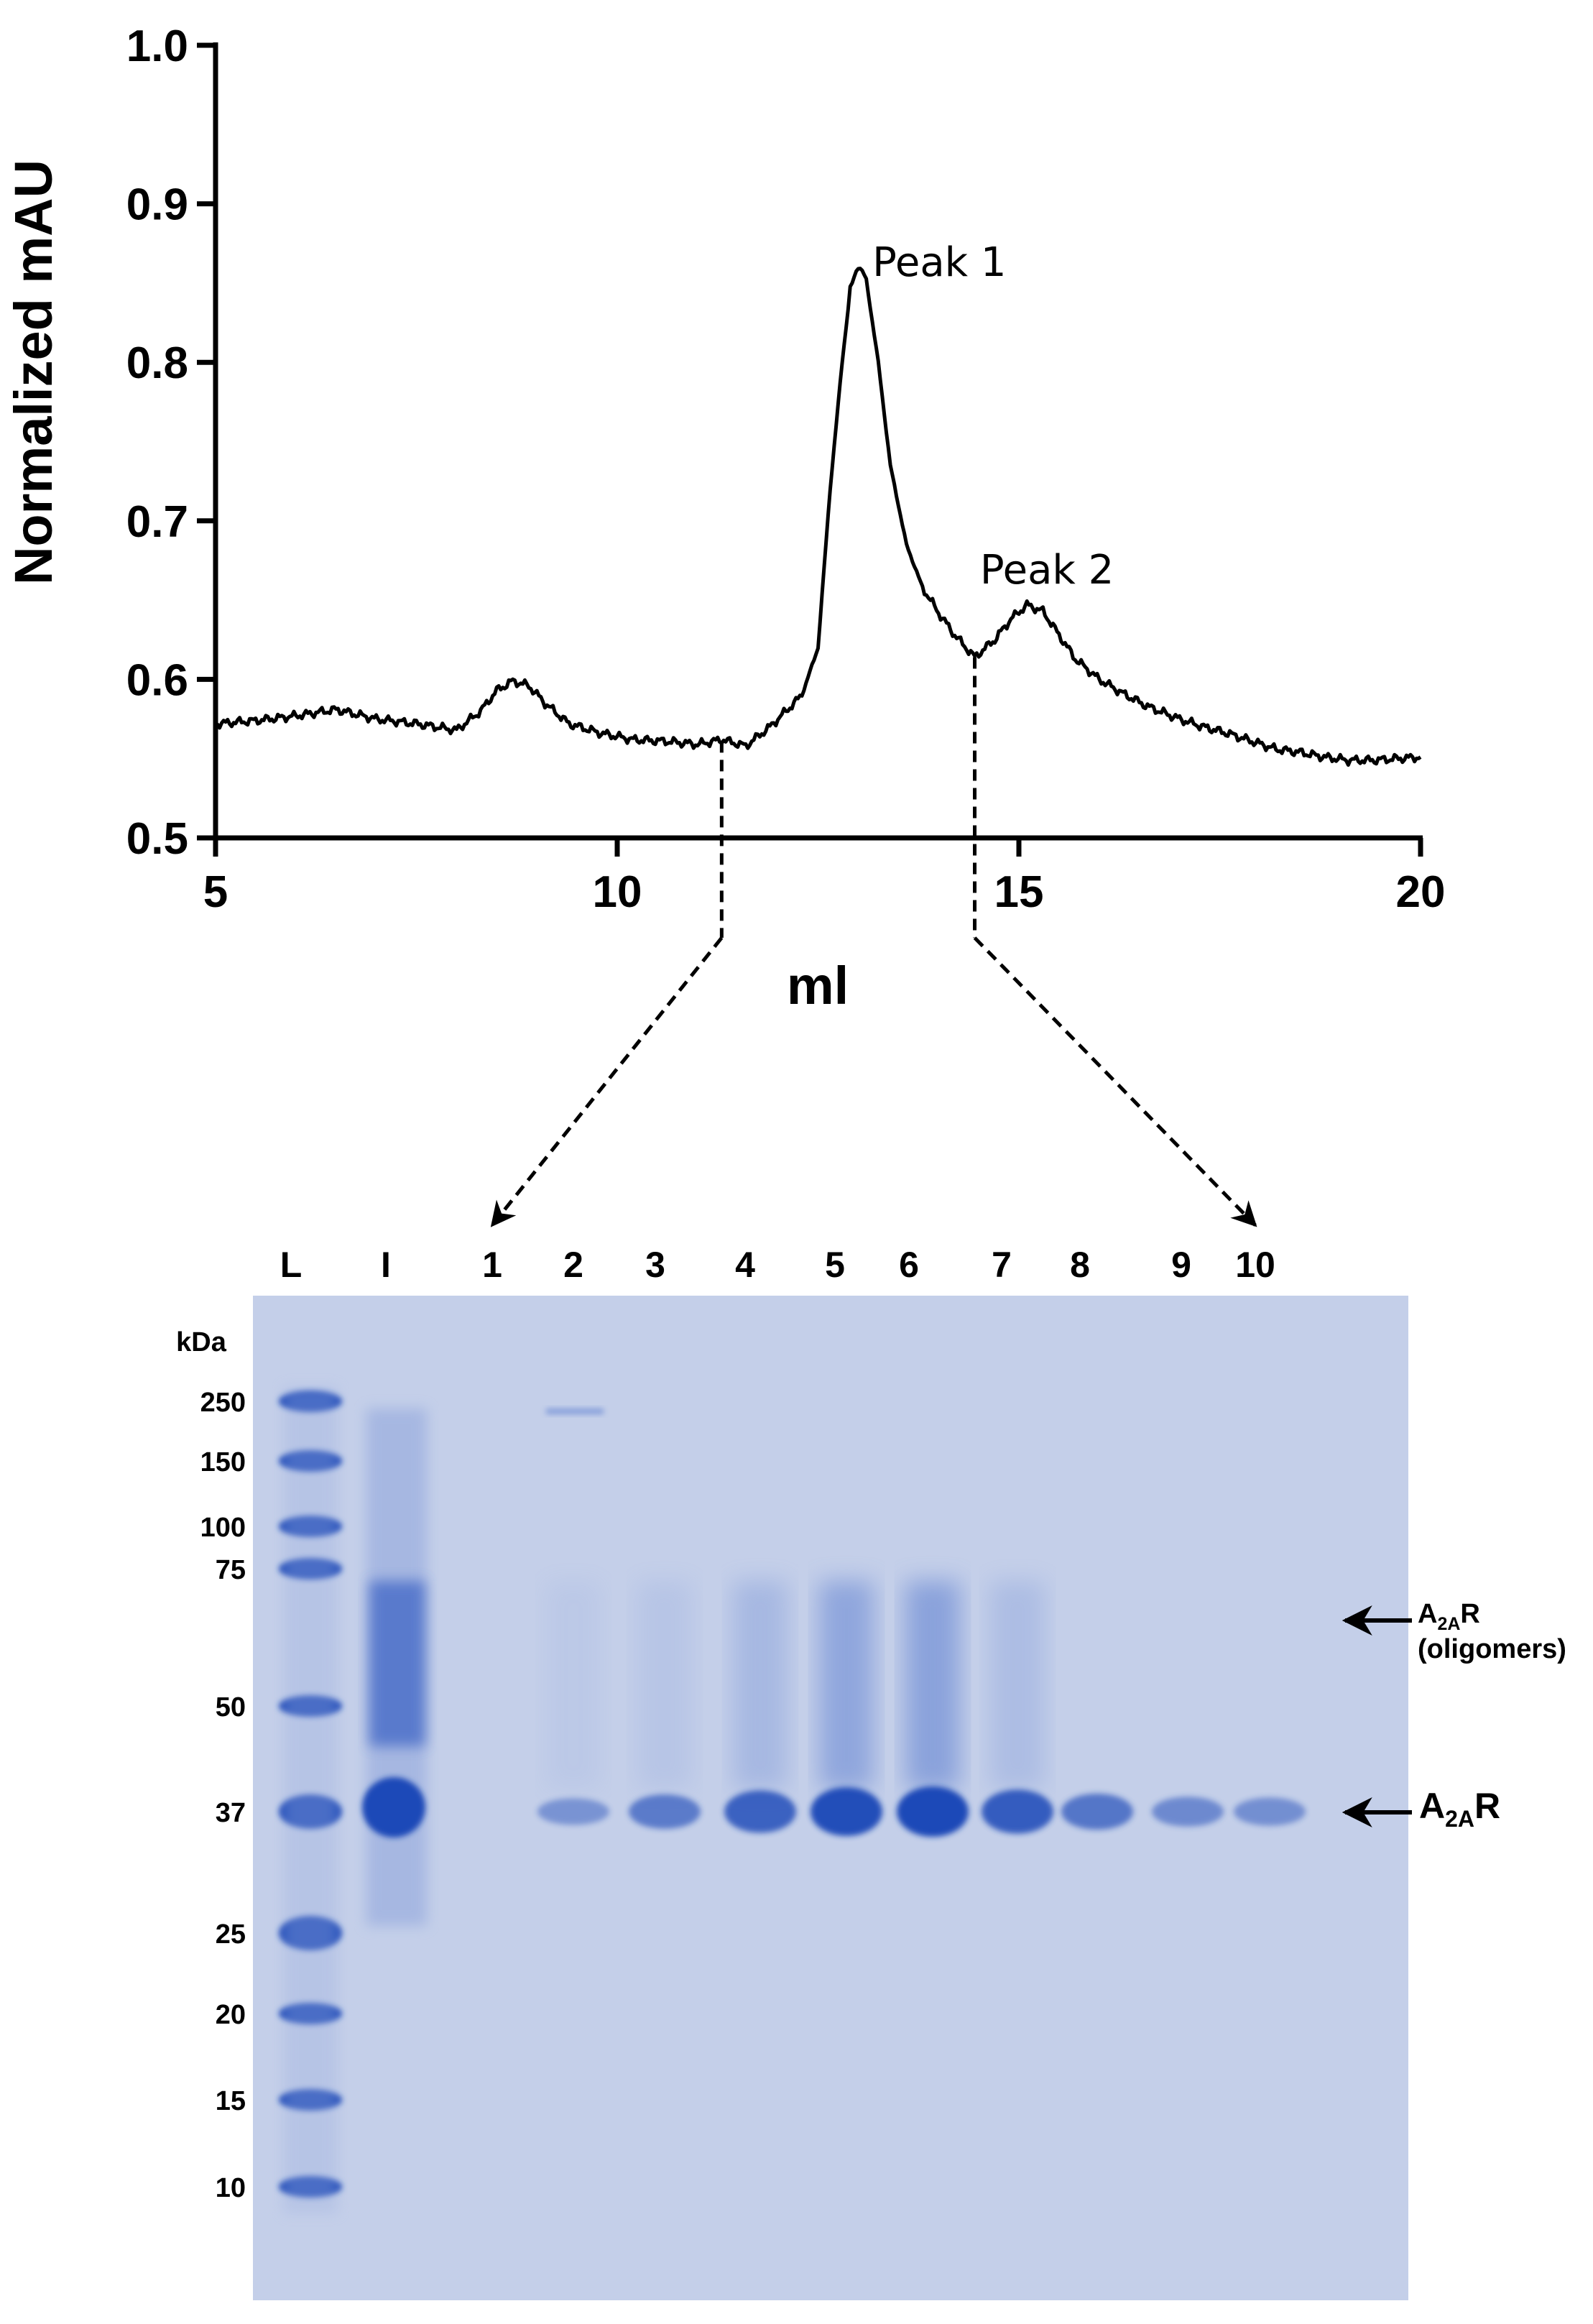  I want to click on lane-label: 6, so click(909, 1265).